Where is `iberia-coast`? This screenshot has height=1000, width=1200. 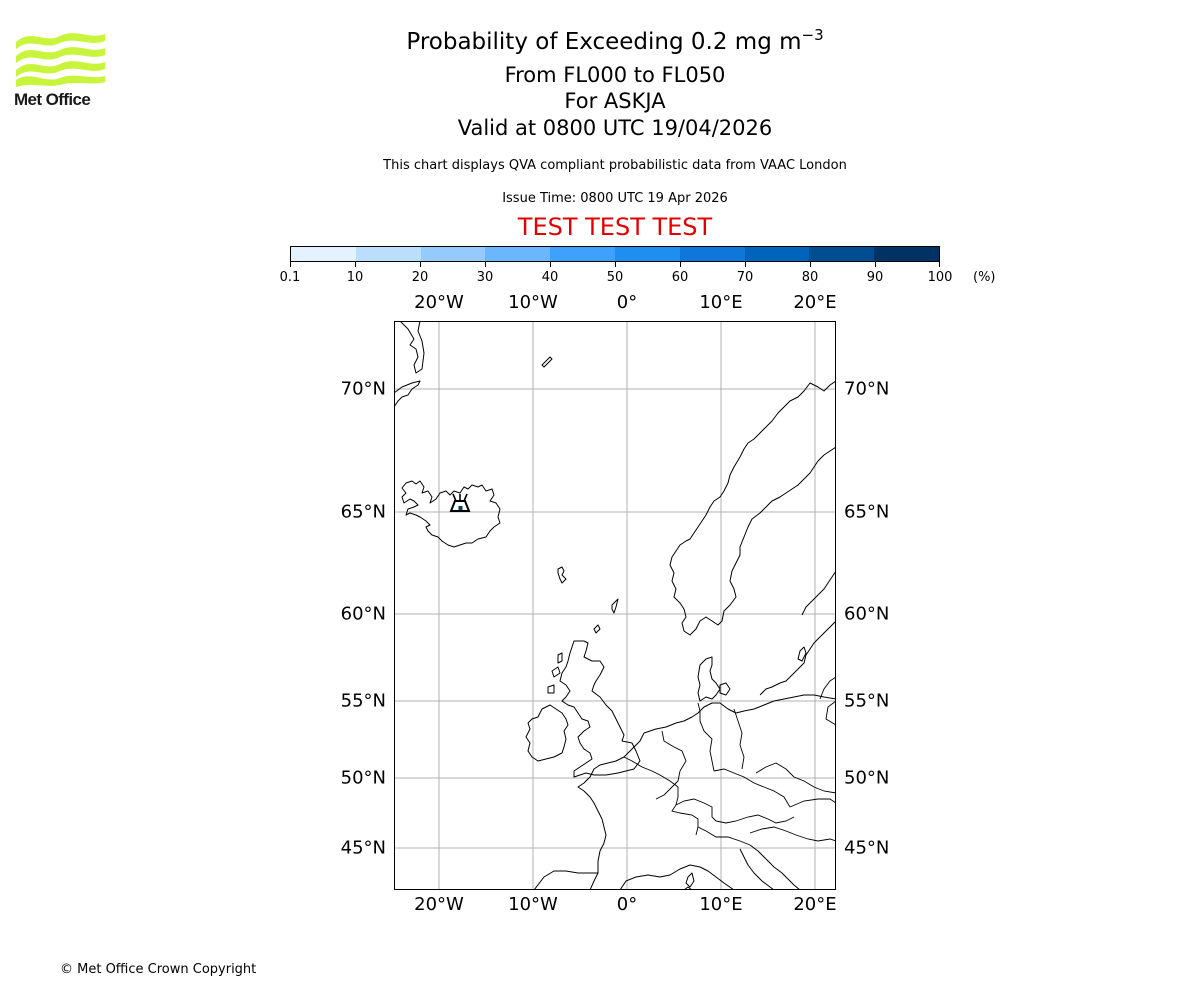 iberia-coast is located at coordinates (565, 880).